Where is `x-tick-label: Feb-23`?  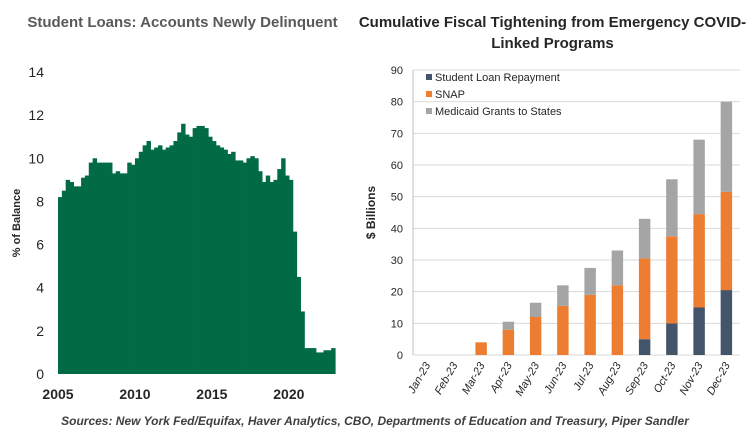 x-tick-label: Feb-23 is located at coordinates (447, 378).